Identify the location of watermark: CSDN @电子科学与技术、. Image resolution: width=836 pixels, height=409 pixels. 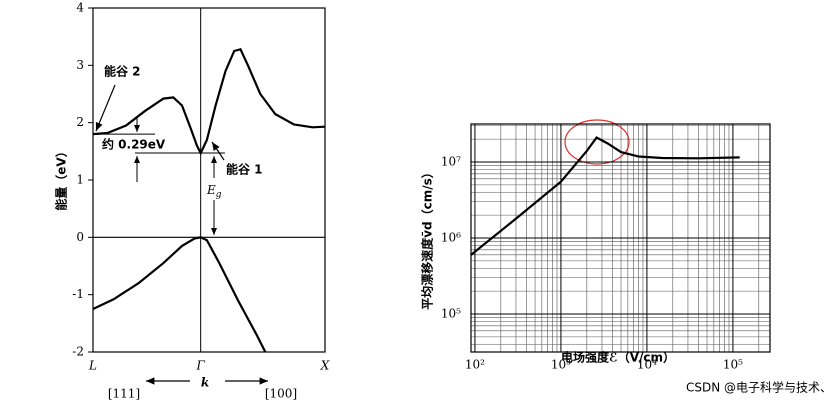
(759, 387).